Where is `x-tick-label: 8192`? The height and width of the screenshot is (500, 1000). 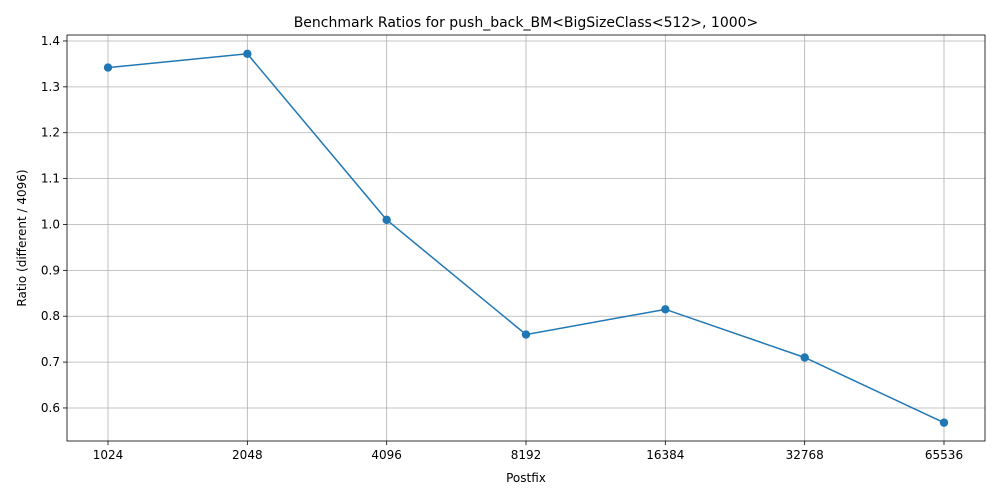 x-tick-label: 8192 is located at coordinates (526, 455).